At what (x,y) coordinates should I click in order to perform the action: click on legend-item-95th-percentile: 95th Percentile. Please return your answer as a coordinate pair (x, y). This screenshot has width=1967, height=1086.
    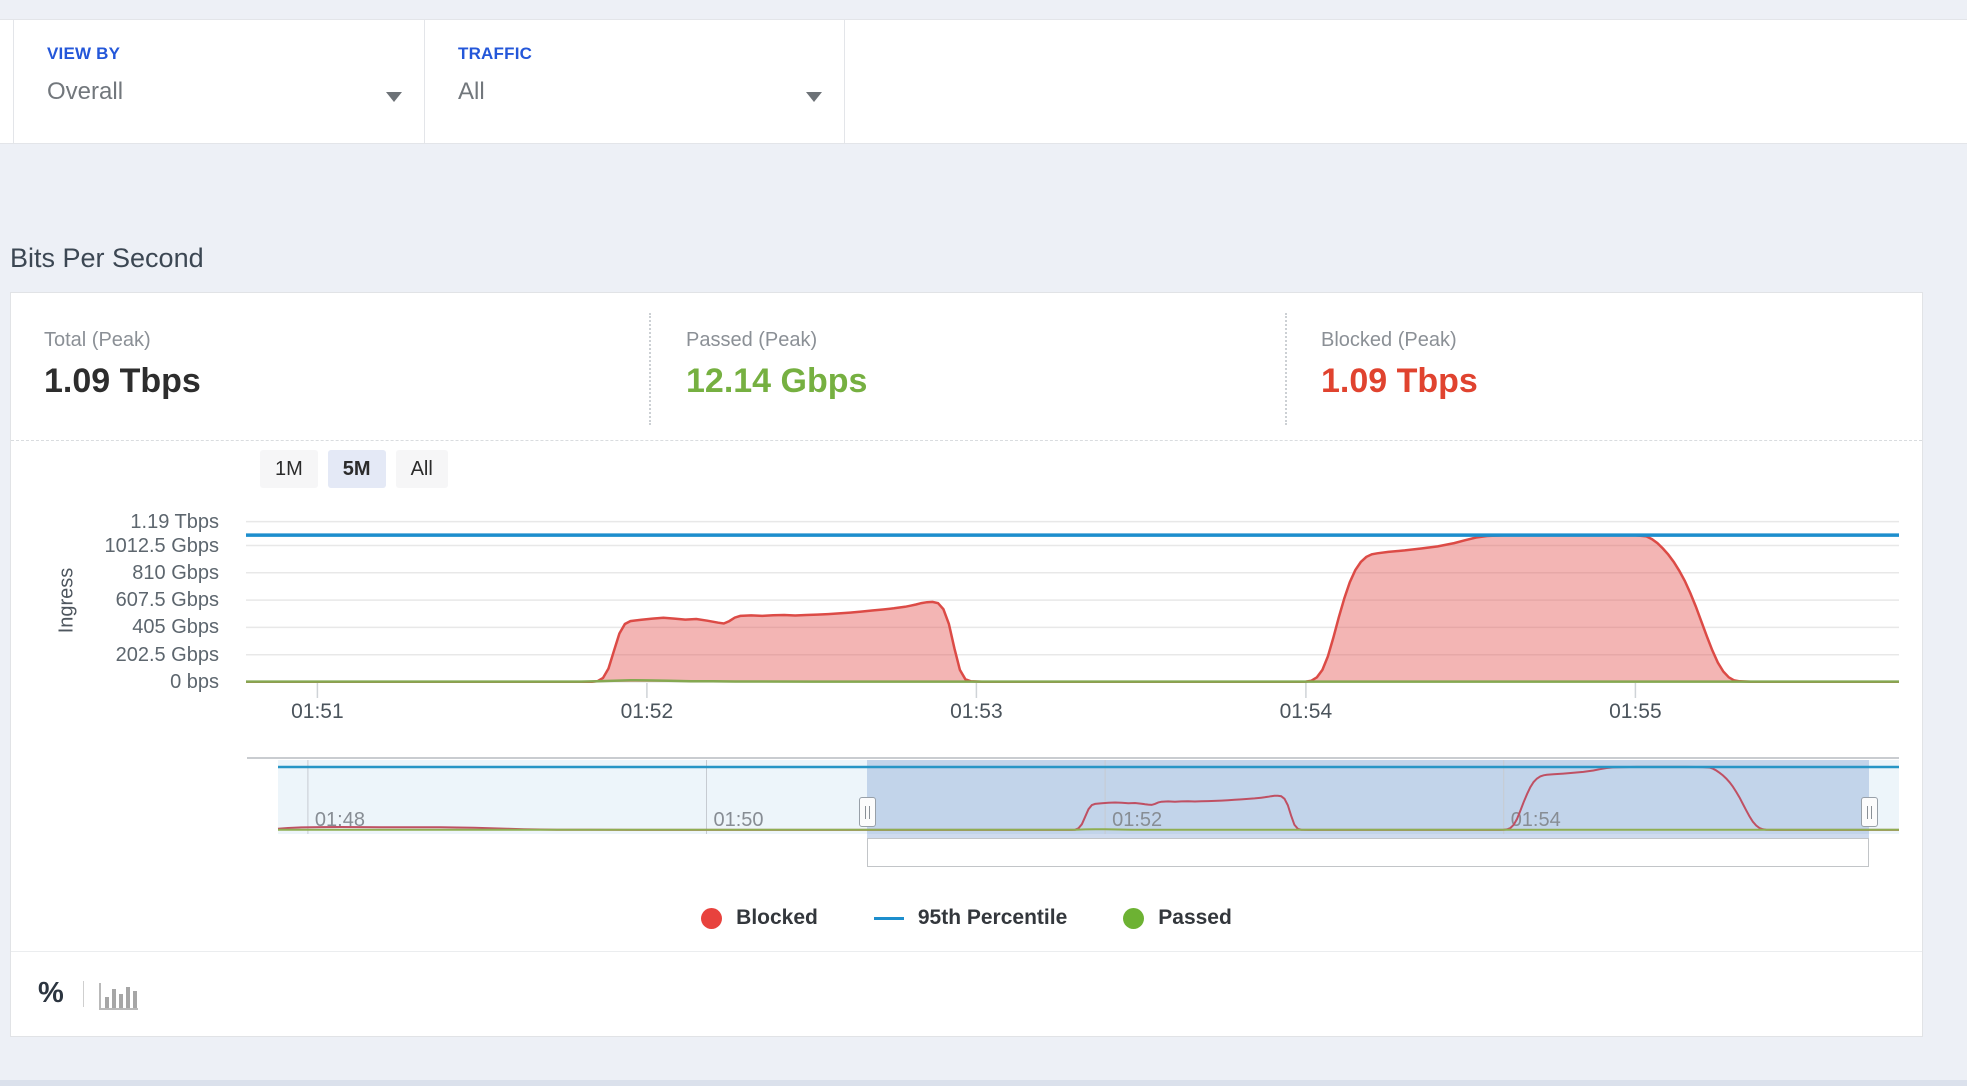
    Looking at the image, I should click on (970, 918).